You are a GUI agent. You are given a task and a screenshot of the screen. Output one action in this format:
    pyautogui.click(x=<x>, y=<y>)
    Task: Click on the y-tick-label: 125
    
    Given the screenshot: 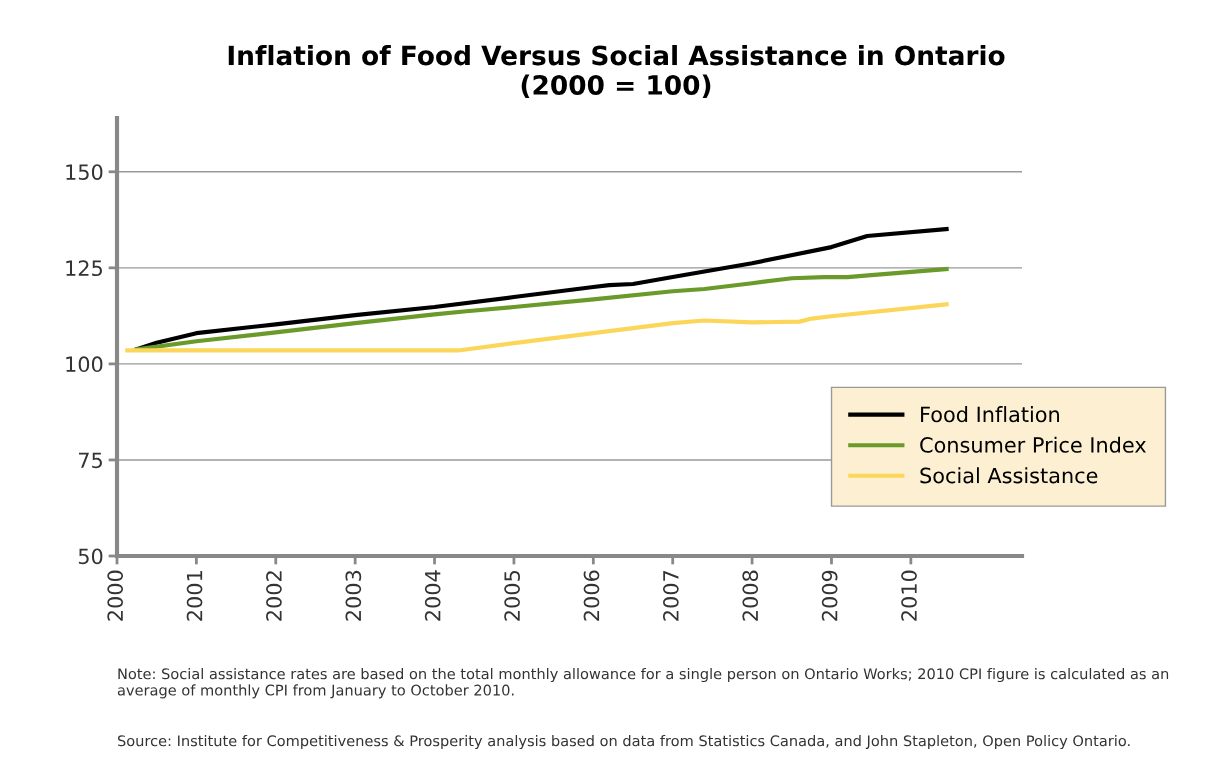 What is the action you would take?
    pyautogui.click(x=84, y=268)
    